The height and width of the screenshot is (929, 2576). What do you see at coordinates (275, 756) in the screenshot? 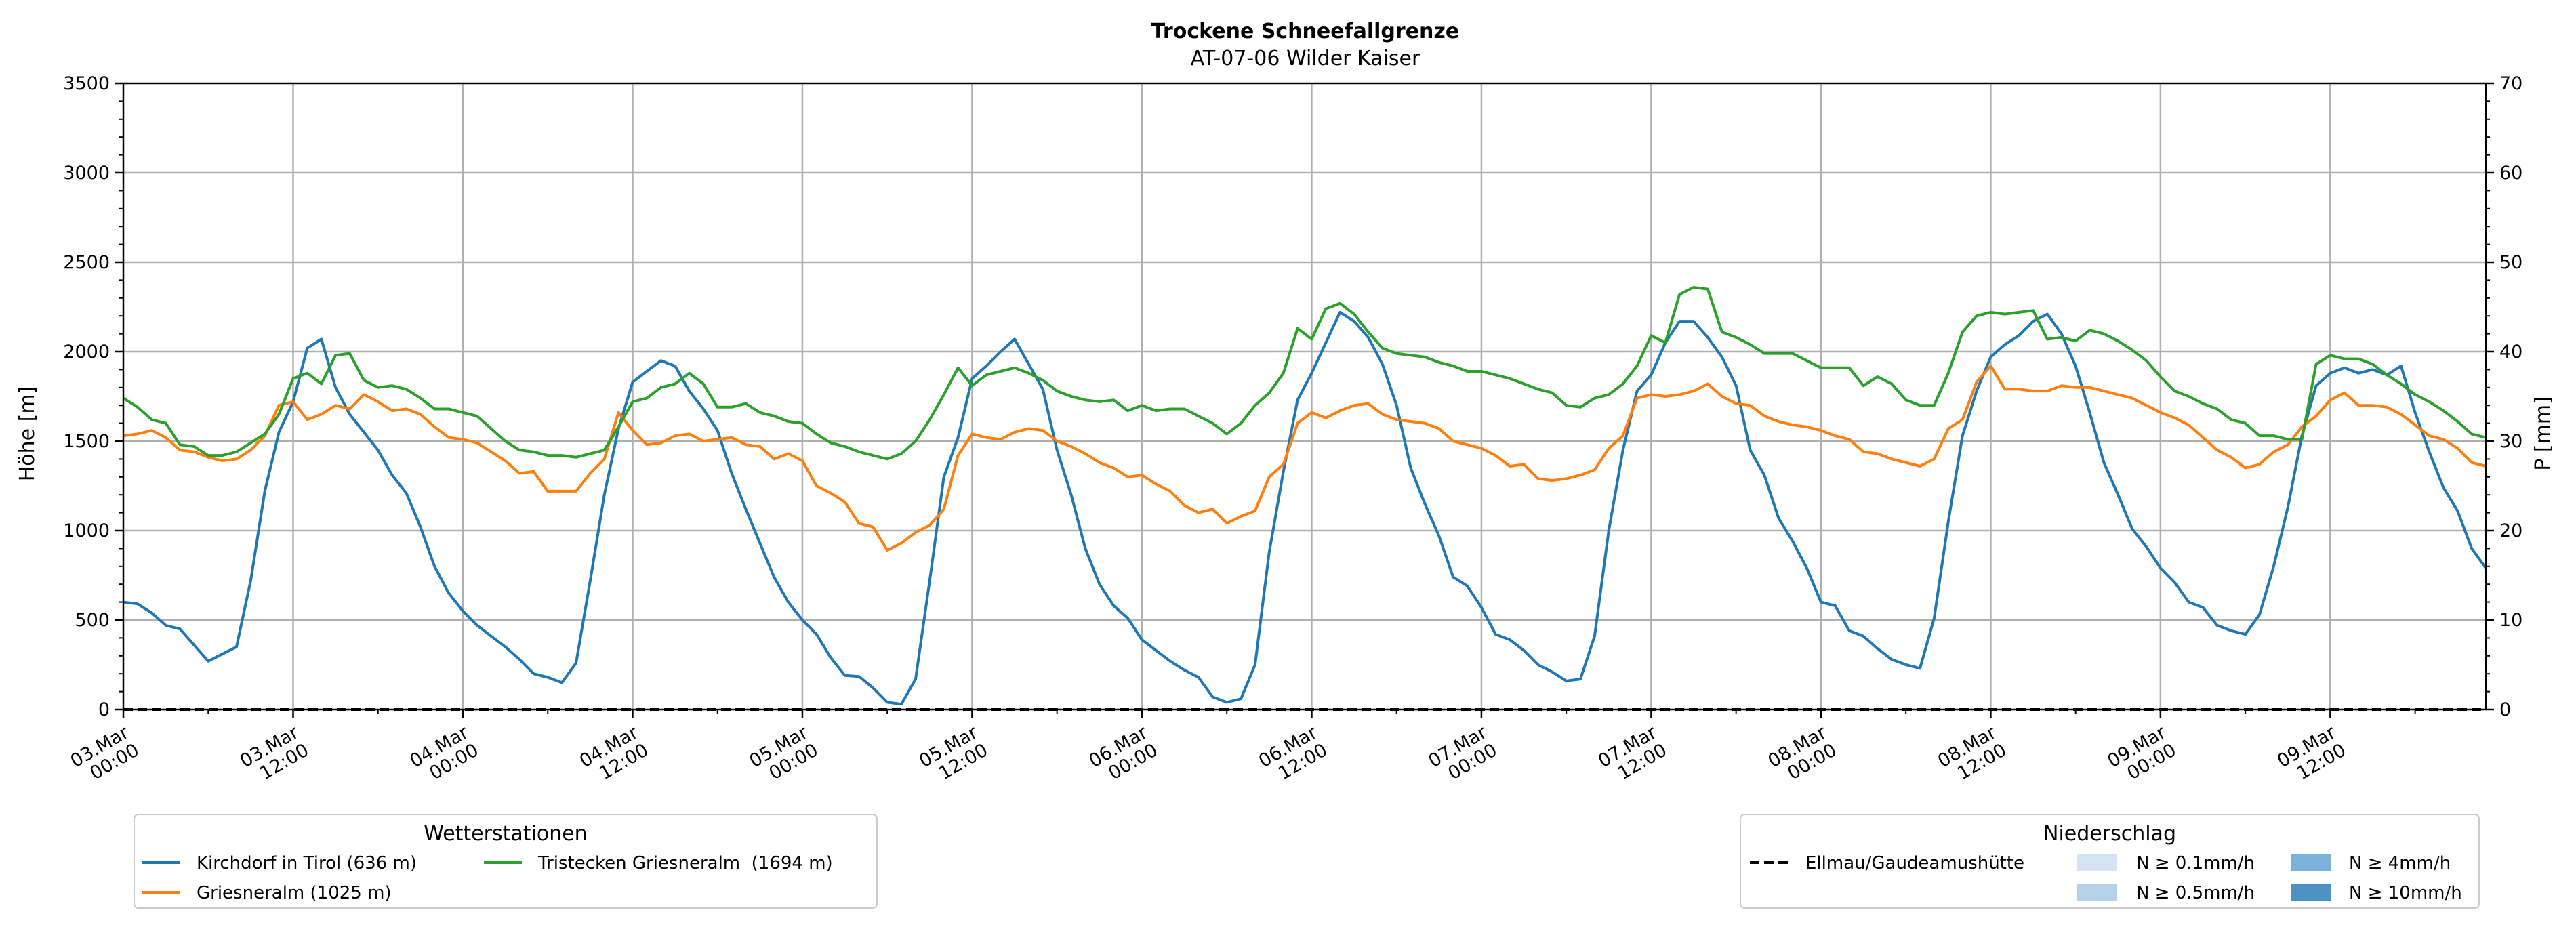
I see `x-tick-label-1: 03.Mar12:00` at bounding box center [275, 756].